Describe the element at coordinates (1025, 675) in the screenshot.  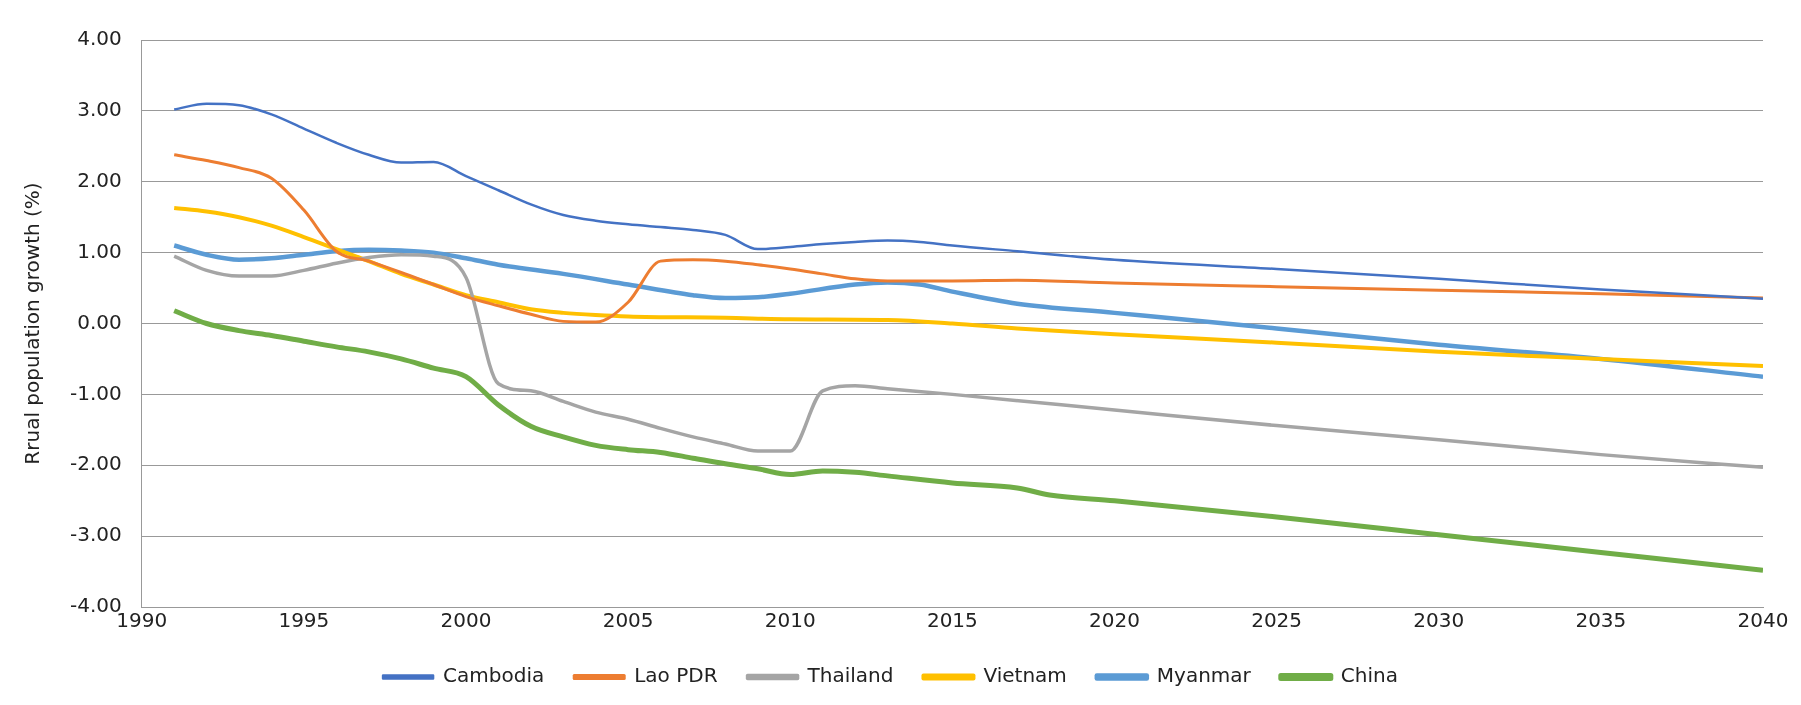
I see `legend-label: Vietnam` at that location.